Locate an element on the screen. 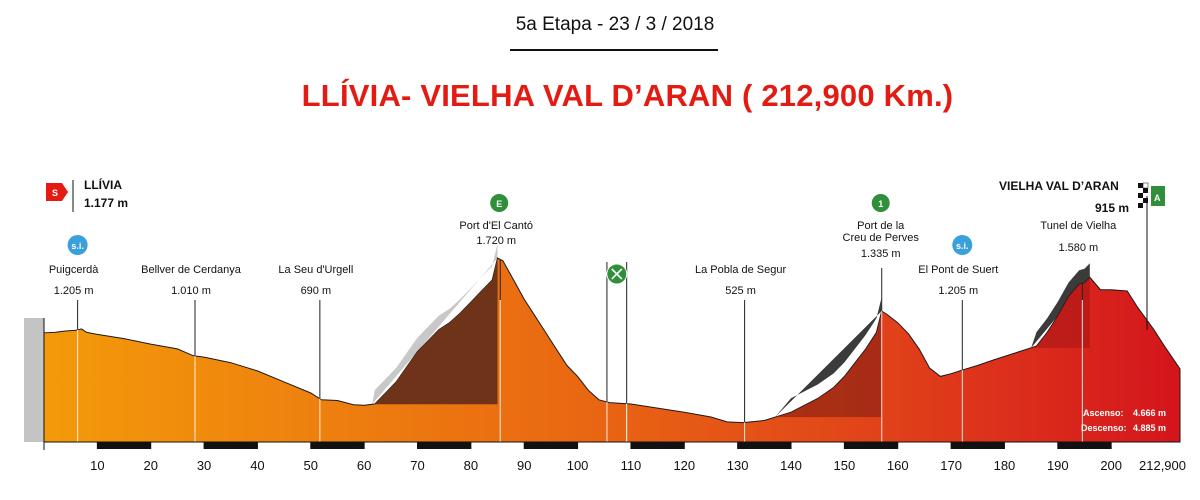  x-tick-label: 140 is located at coordinates (791, 465).